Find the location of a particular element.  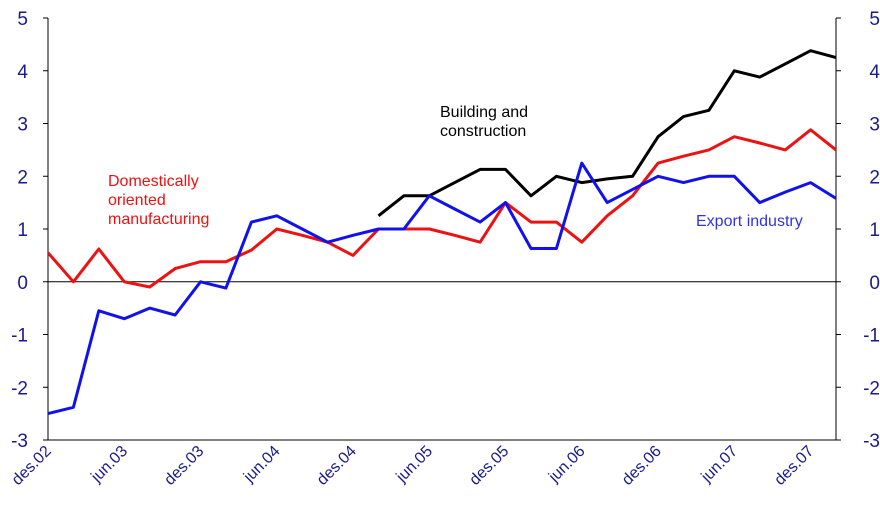

x-tick-label: jun.04 is located at coordinates (262, 465).